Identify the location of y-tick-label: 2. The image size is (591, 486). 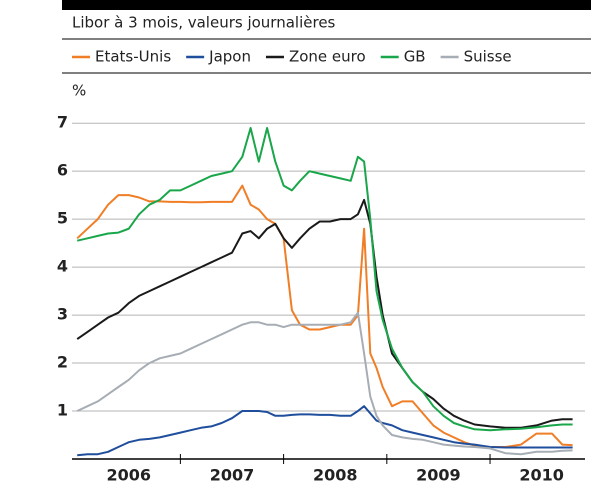
(62, 362).